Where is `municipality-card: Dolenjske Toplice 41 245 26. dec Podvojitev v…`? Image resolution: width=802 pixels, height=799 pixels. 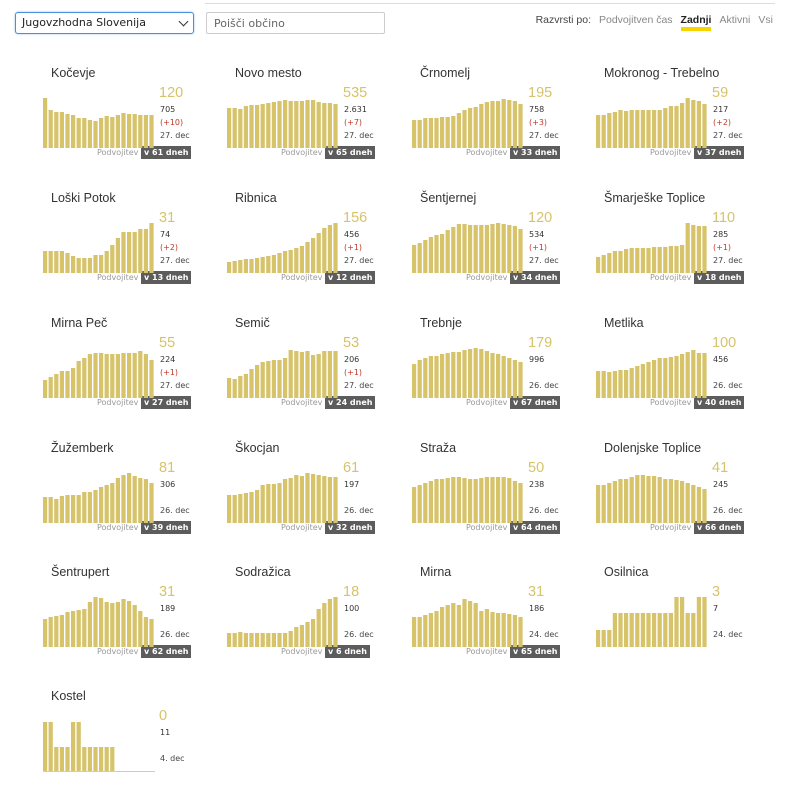
municipality-card: Dolenjske Toplice 41 245 26. dec Podvojitev v… is located at coordinates (680, 496).